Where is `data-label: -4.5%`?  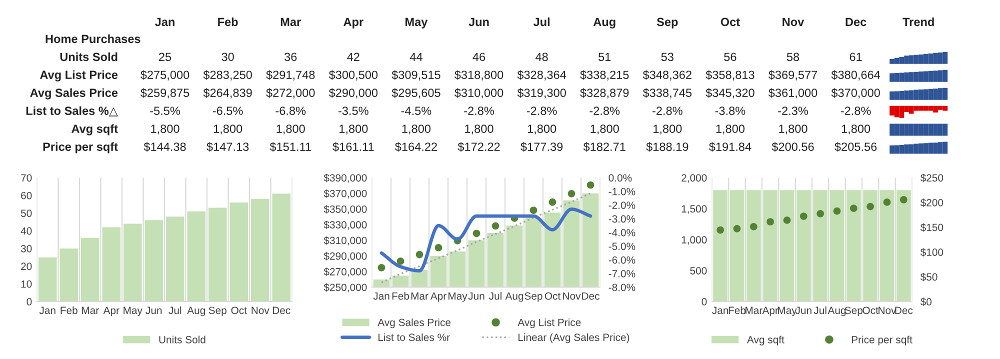 data-label: -4.5% is located at coordinates (416, 110).